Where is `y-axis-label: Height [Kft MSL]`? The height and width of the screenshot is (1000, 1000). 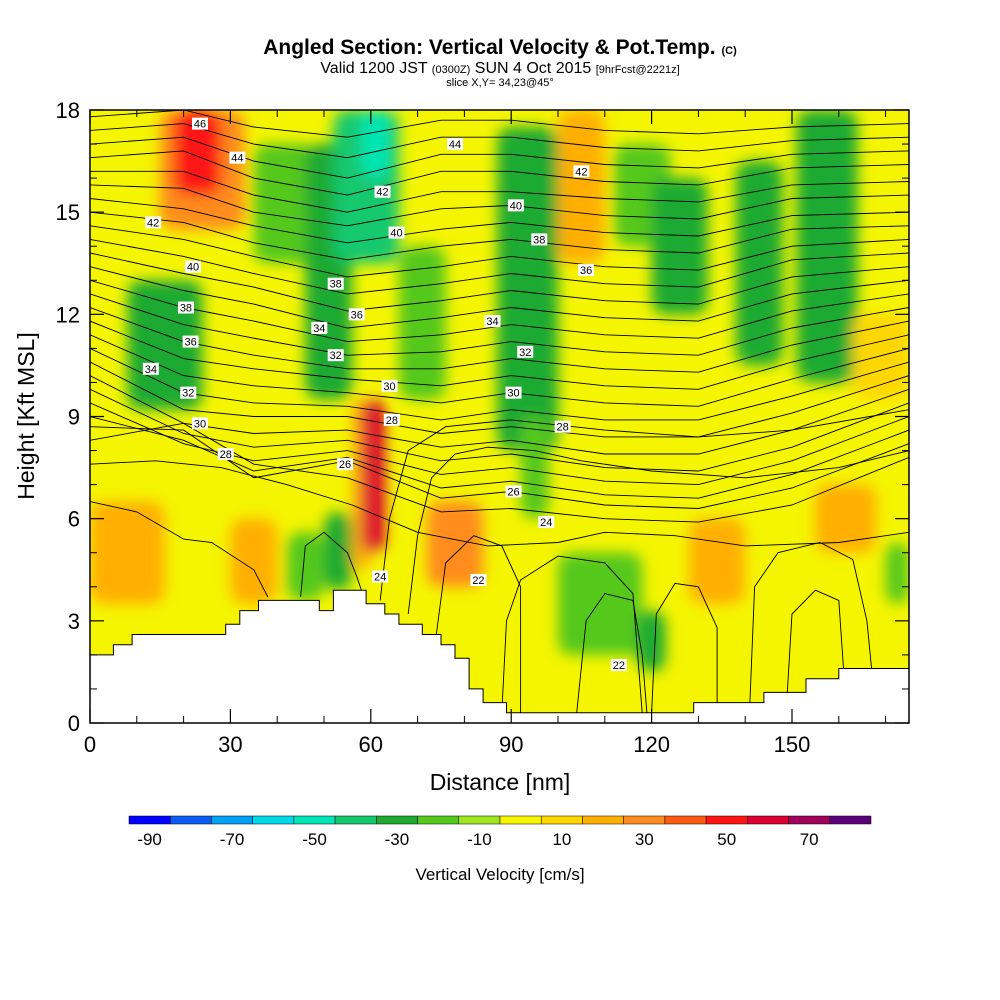 y-axis-label: Height [Kft MSL] is located at coordinates (26, 415).